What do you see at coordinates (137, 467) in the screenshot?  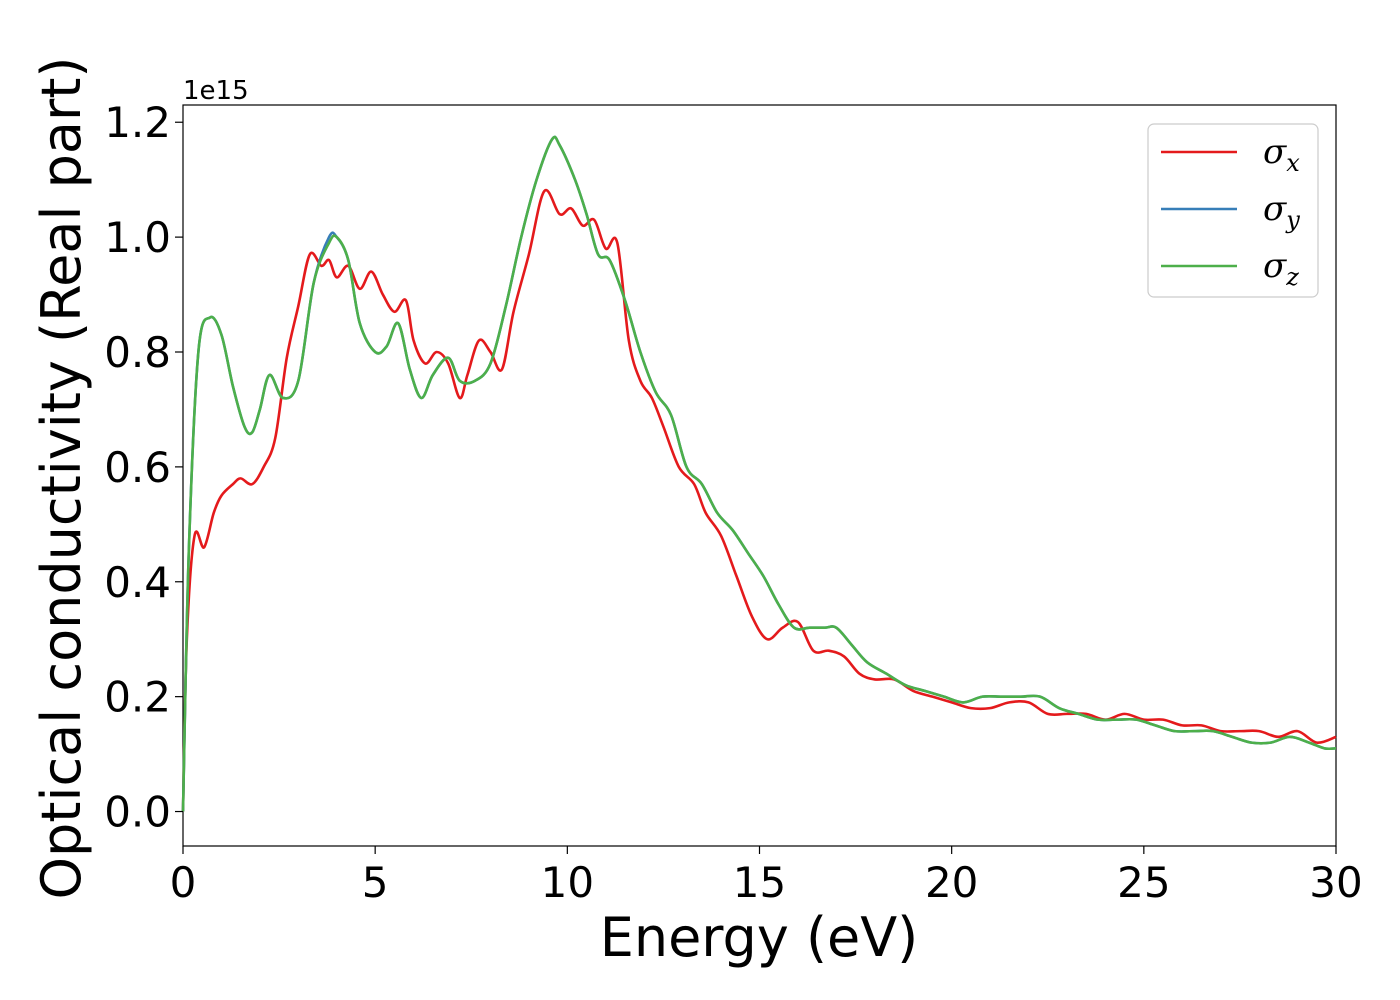 I see `y-tick-label: 0.6` at bounding box center [137, 467].